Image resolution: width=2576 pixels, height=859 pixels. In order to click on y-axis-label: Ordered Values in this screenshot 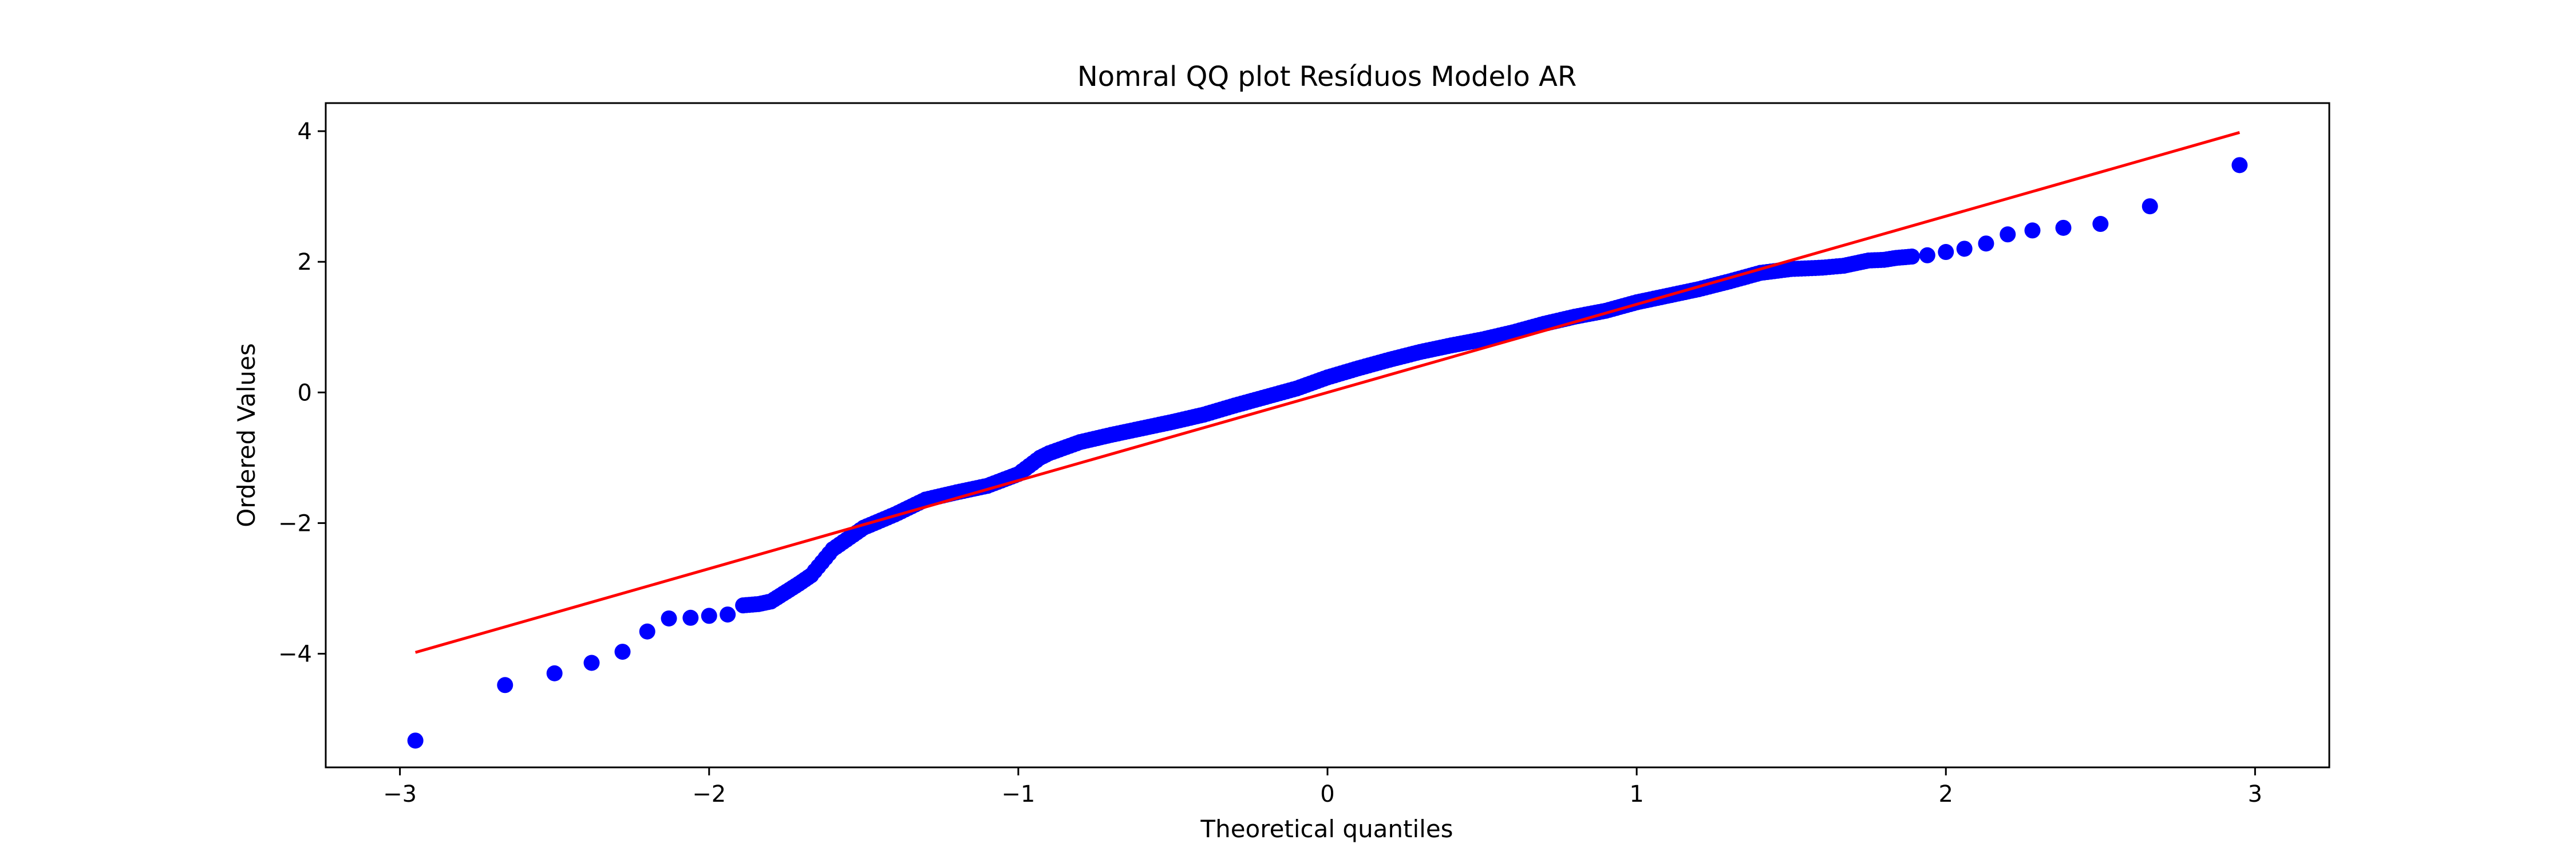, I will do `click(246, 435)`.